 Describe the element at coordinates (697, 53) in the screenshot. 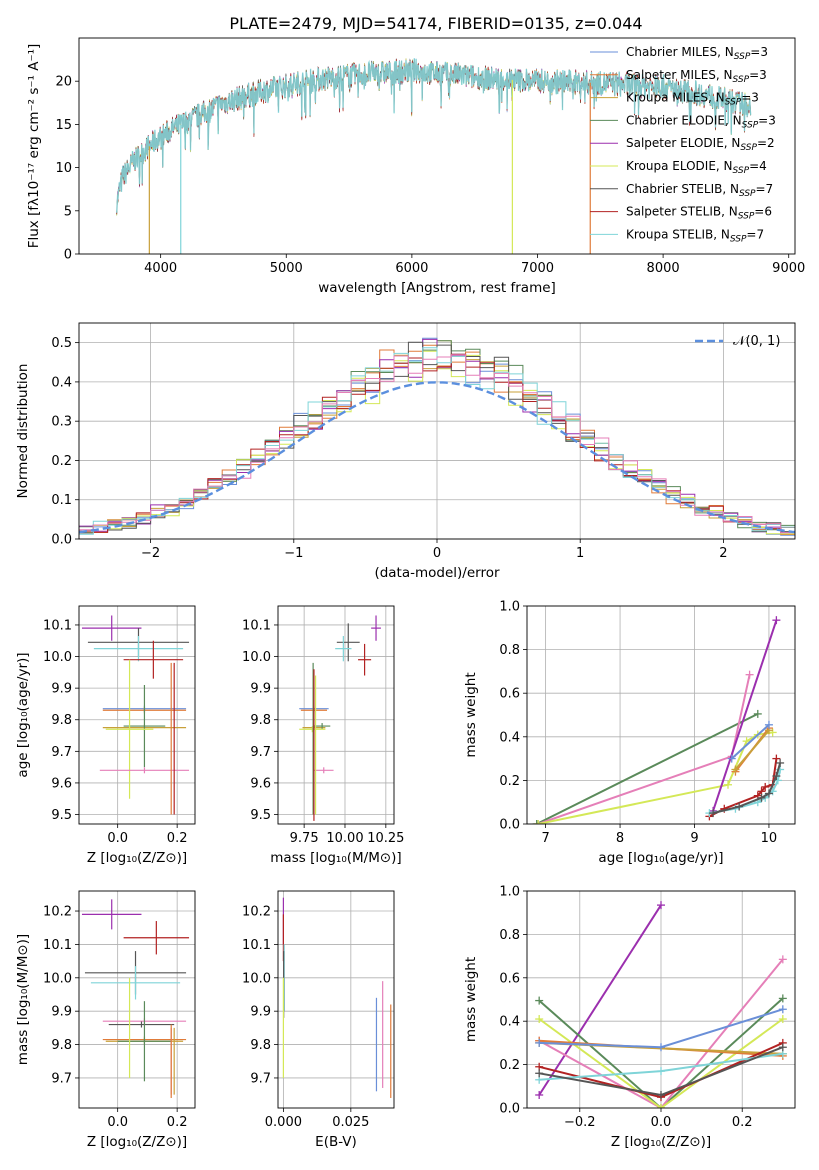

I see `legend-label: Chabrier MILES, NSSP=3` at that location.